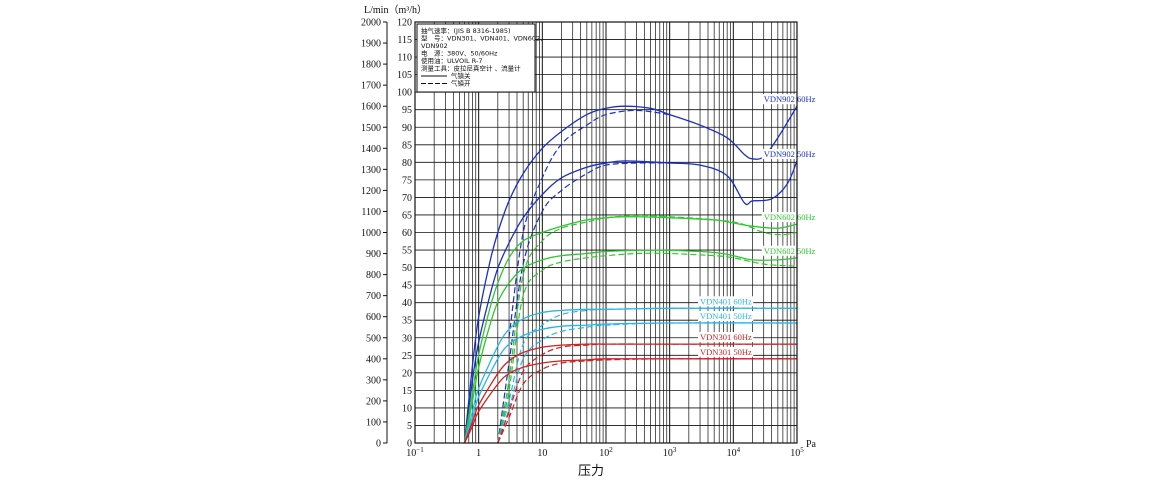 The width and height of the screenshot is (1160, 480). I want to click on series-label: VDN301 50Hz, so click(726, 352).